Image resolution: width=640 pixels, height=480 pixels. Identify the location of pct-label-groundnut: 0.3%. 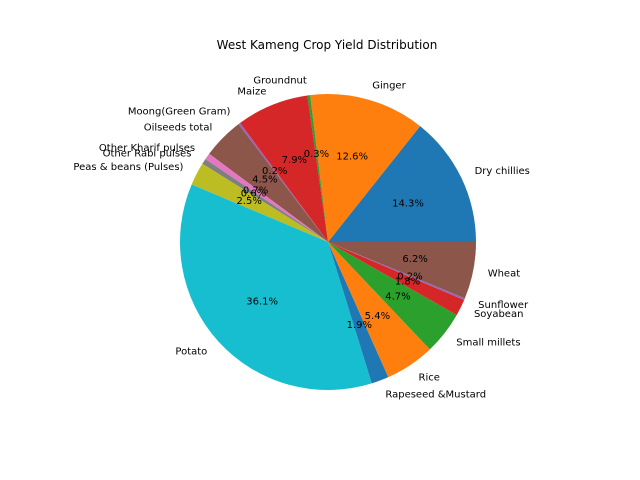
(316, 154).